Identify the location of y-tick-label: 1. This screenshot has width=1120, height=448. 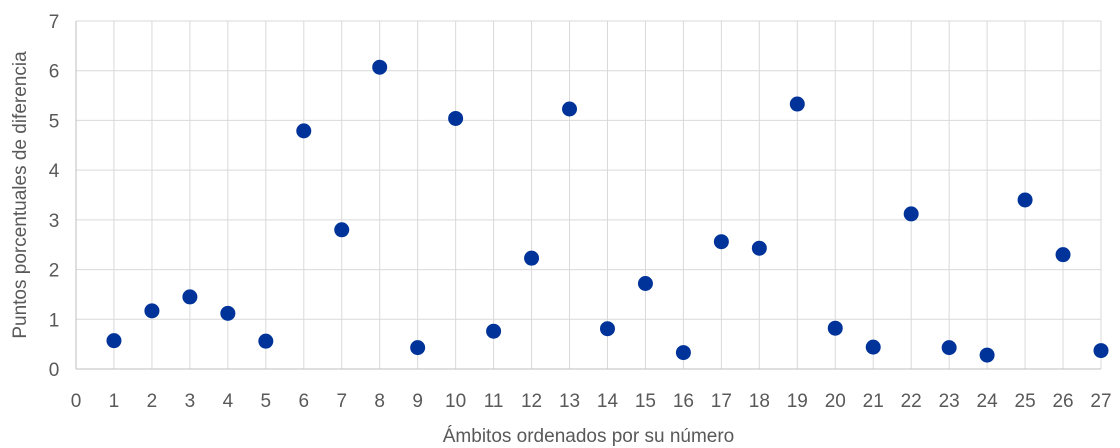
(54, 320).